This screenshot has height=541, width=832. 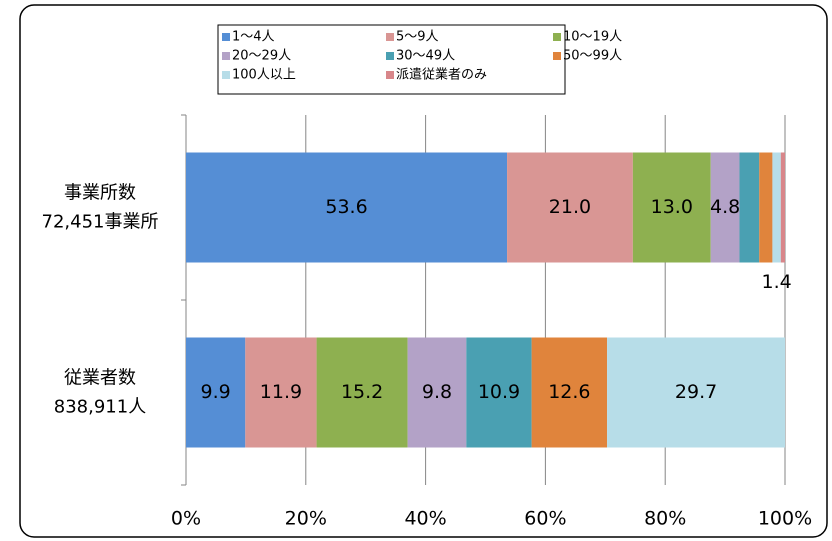 I want to click on value-label: 1.4, so click(x=777, y=282).